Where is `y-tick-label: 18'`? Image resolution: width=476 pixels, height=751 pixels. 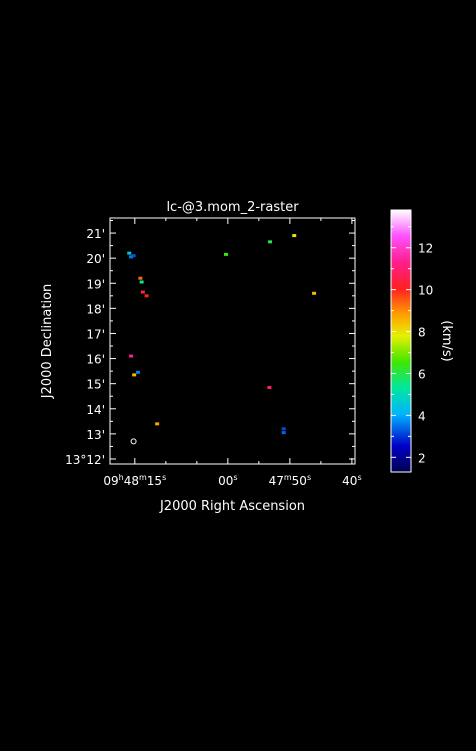
y-tick-label: 18' is located at coordinates (95, 309).